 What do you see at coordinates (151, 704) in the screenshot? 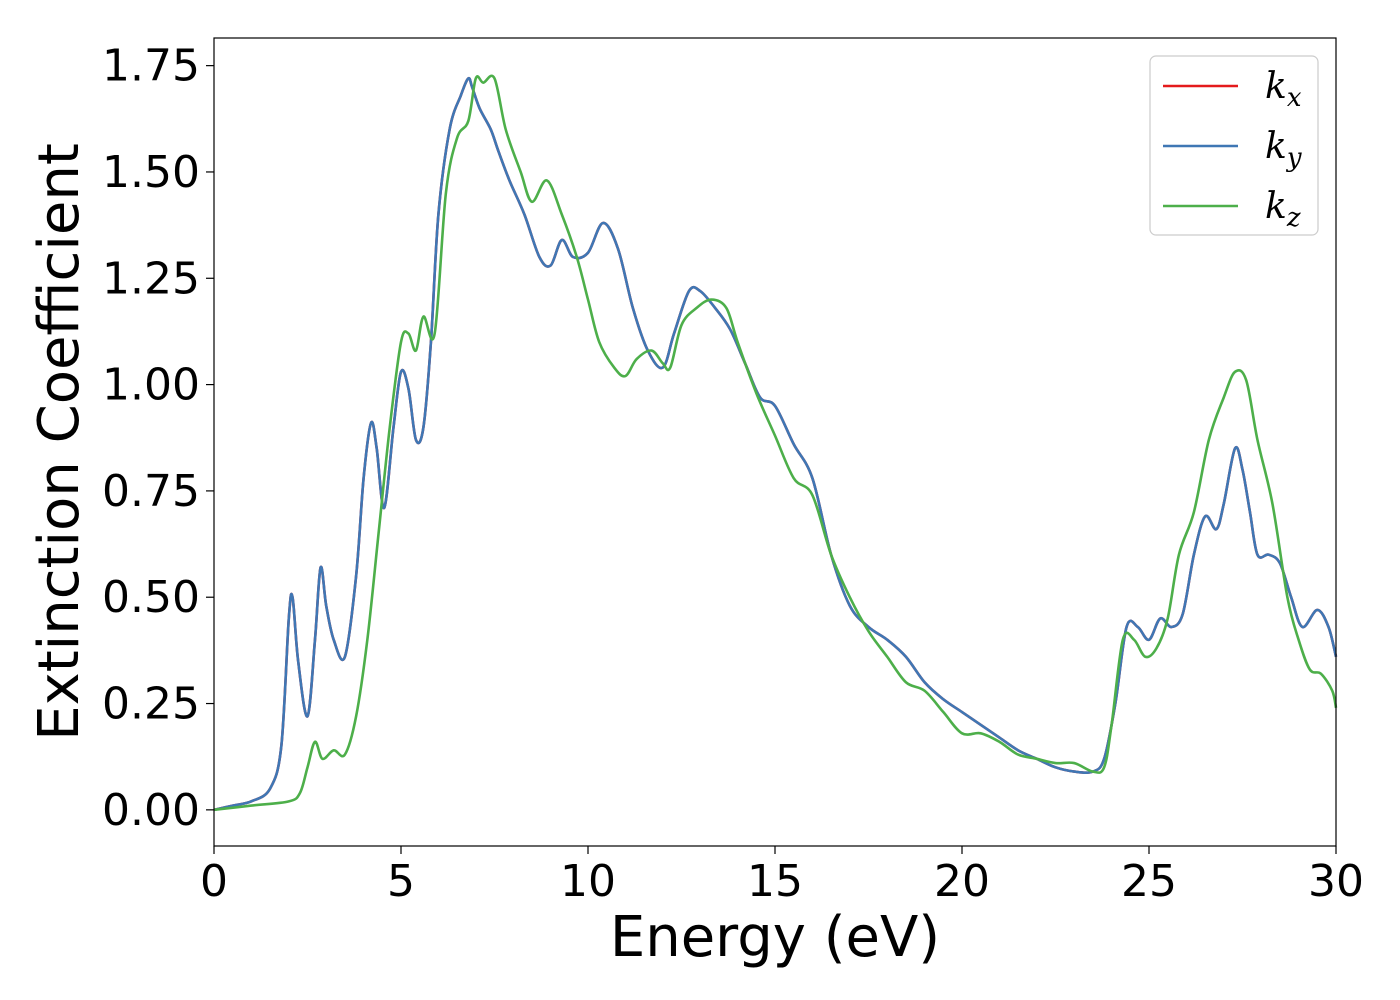
I see `y-tick-label: 0.25` at bounding box center [151, 704].